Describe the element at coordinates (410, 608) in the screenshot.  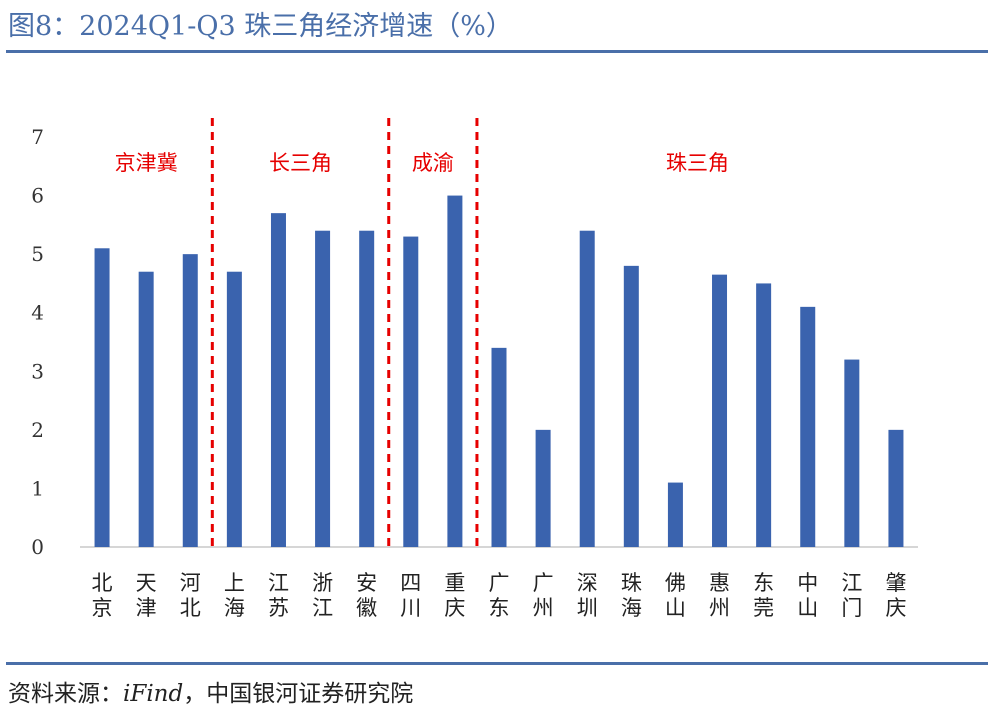
I see `x-tick-label: 川` at that location.